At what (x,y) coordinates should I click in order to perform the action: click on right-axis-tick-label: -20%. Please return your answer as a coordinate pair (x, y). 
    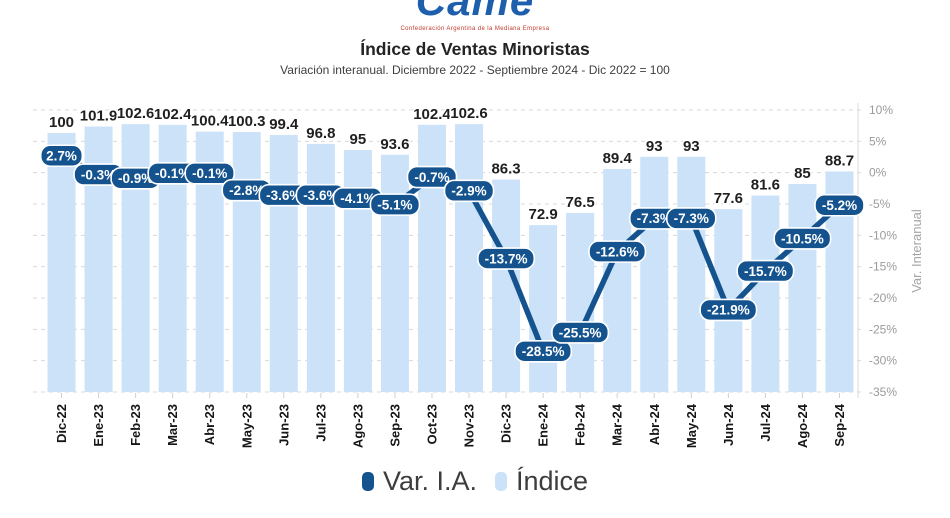
    Looking at the image, I should click on (883, 298).